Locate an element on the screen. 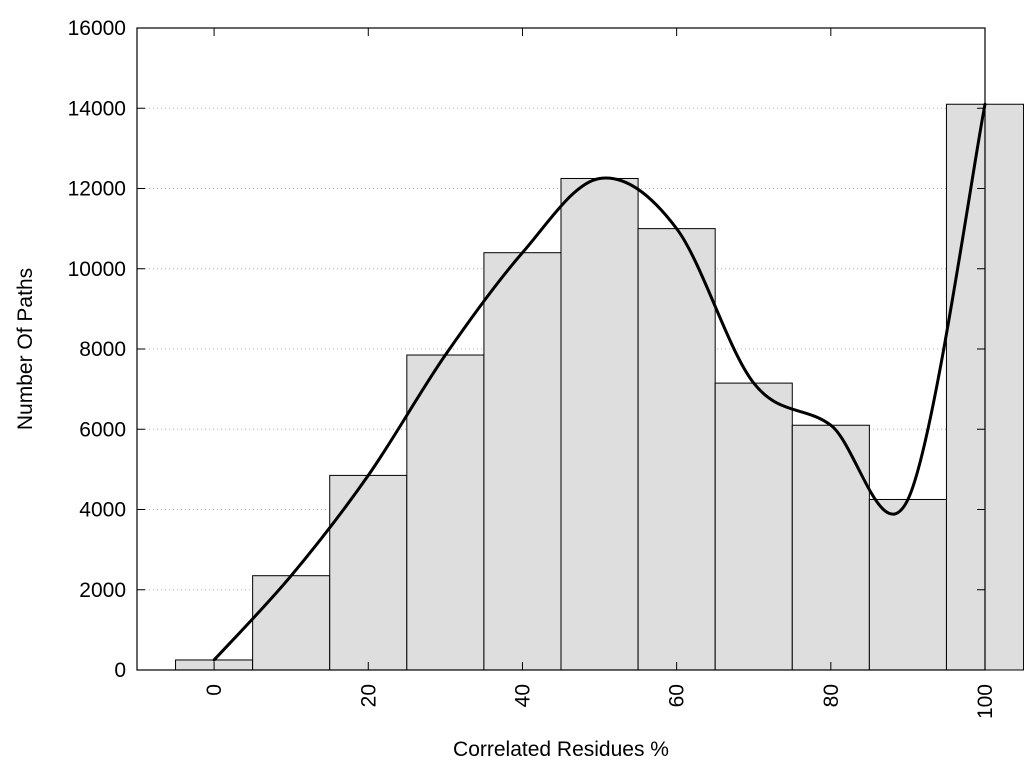 The height and width of the screenshot is (768, 1024). y-tick-label: 6000 is located at coordinates (102, 429).